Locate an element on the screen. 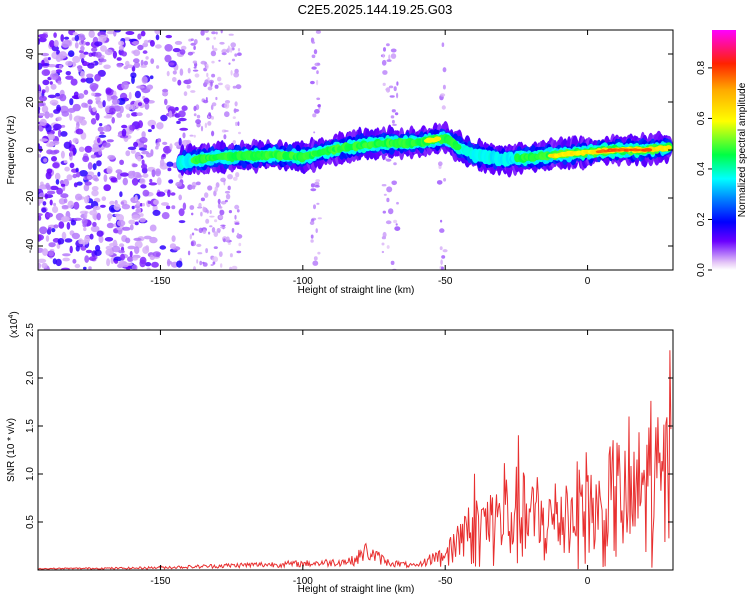  y-tick-label: 2.0 is located at coordinates (30, 378).